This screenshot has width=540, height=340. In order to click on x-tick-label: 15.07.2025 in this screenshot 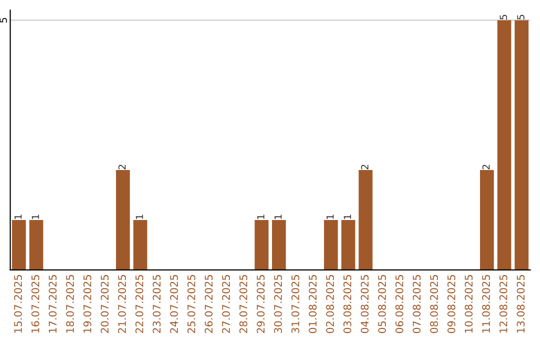, I will do `click(18, 304)`.